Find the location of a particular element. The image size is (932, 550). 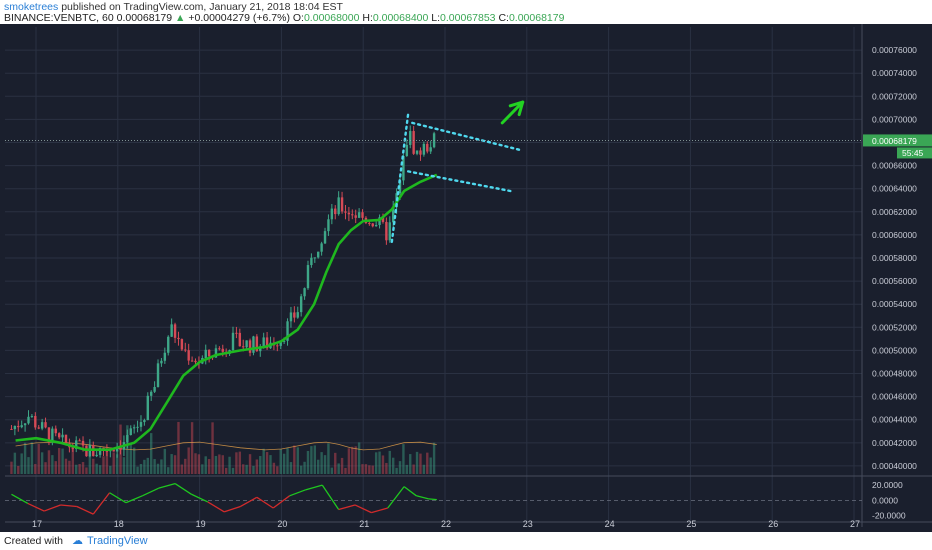

tradingview-brand: TradingView is located at coordinates (117, 541).